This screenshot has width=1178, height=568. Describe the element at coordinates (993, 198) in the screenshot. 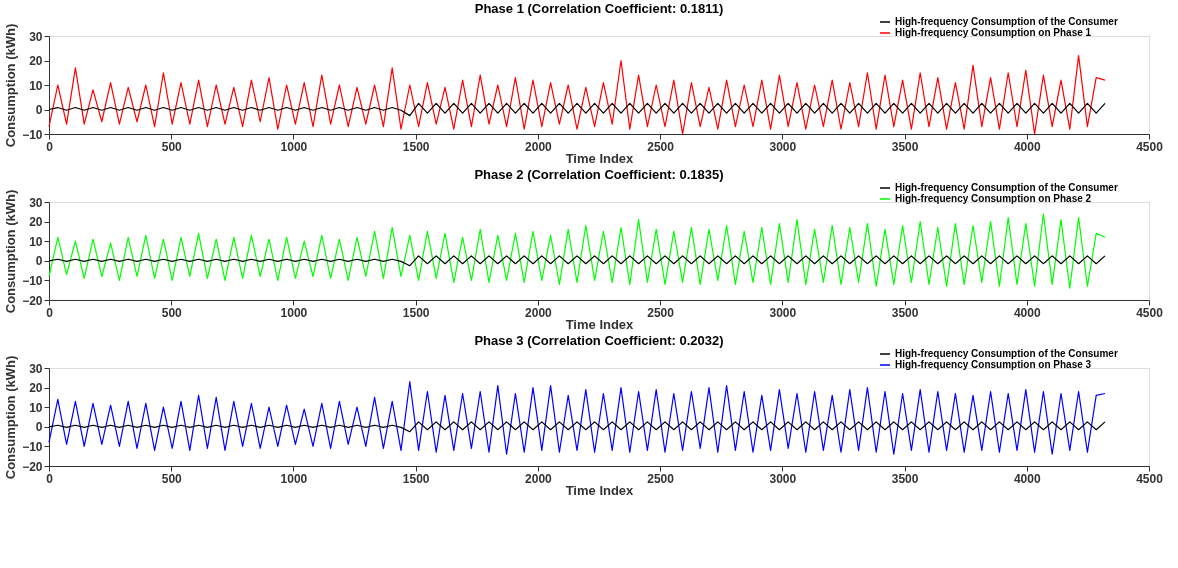

I see `legend-label: High-frequency Consumption on Phase 2` at that location.